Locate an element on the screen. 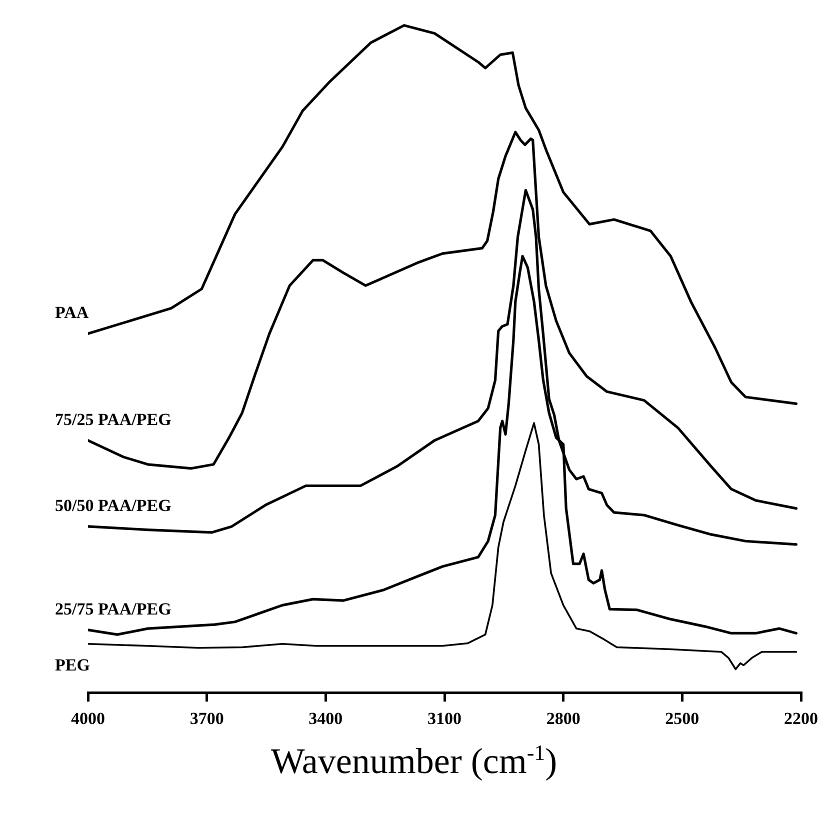 The width and height of the screenshot is (828, 826). x-tick-label: 3700 is located at coordinates (207, 718).